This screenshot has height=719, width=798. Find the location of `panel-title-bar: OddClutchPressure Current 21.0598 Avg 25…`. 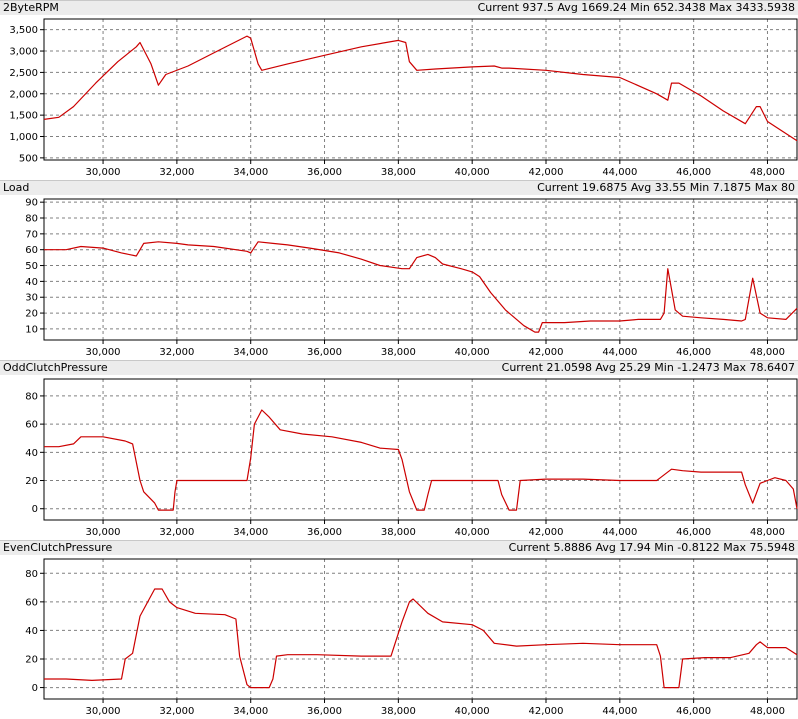

panel-title-bar: OddClutchPressure Current 21.0598 Avg 25… is located at coordinates (399, 367).